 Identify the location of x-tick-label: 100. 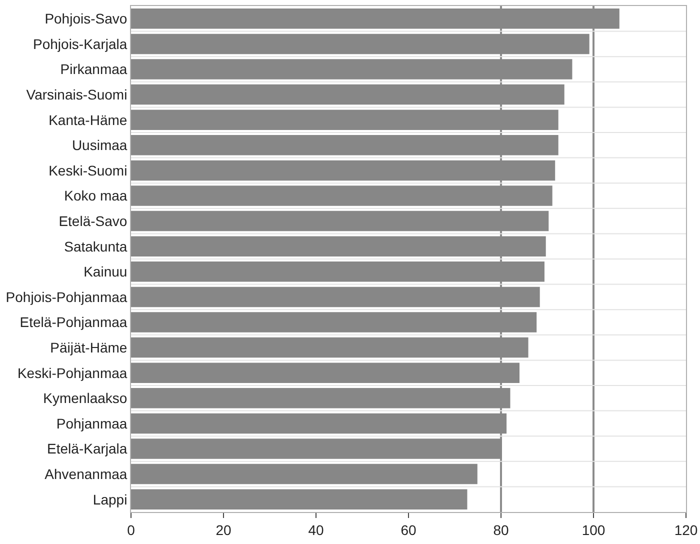
(594, 530).